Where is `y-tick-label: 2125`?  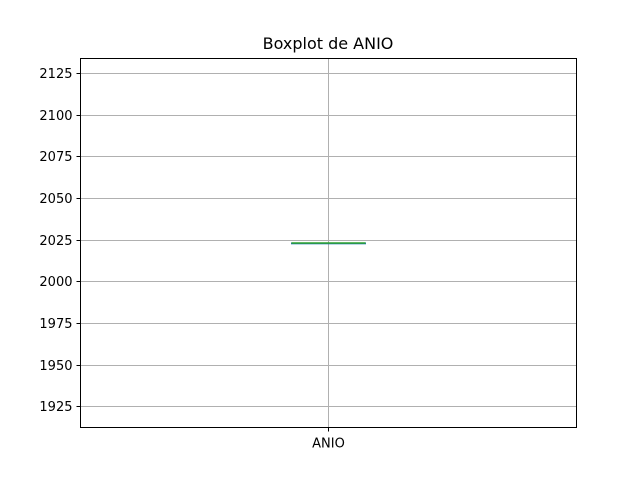
y-tick-label: 2125 is located at coordinates (55, 74).